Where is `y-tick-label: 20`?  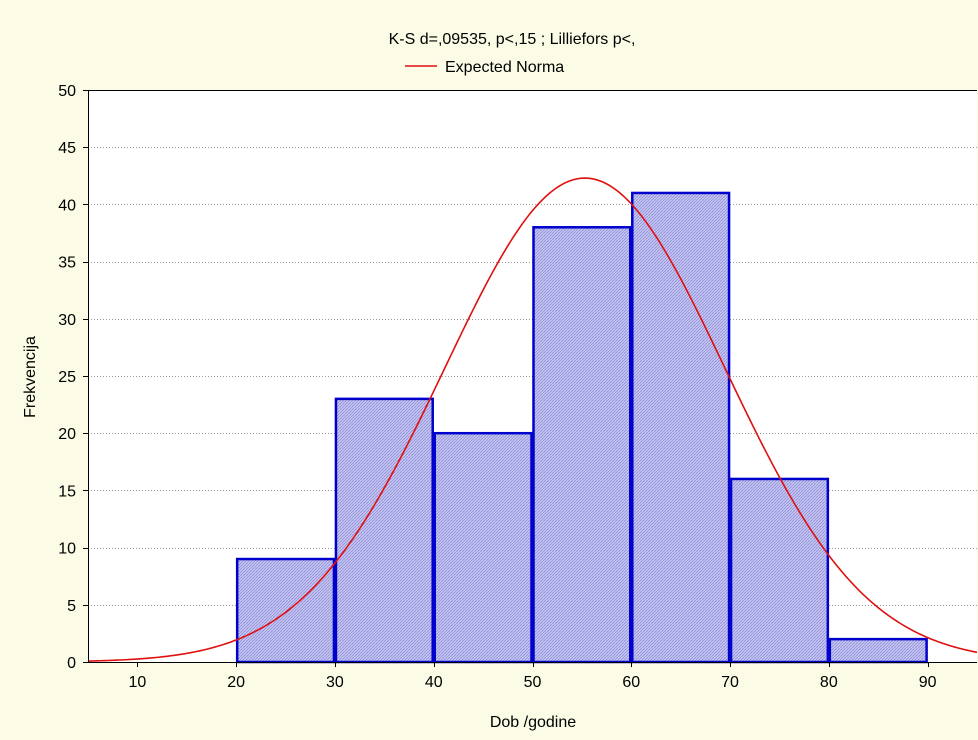
y-tick-label: 20 is located at coordinates (67, 434).